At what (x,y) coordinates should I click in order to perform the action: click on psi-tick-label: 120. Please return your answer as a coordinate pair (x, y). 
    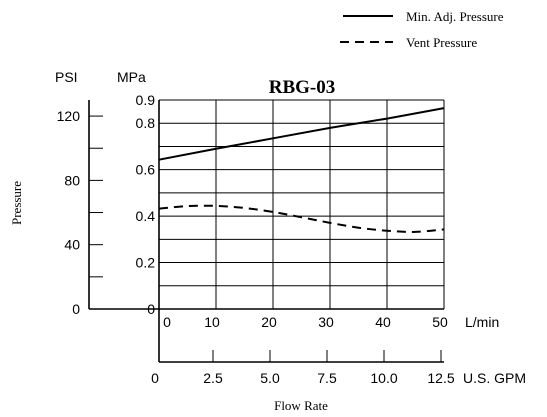
    Looking at the image, I should click on (69, 116).